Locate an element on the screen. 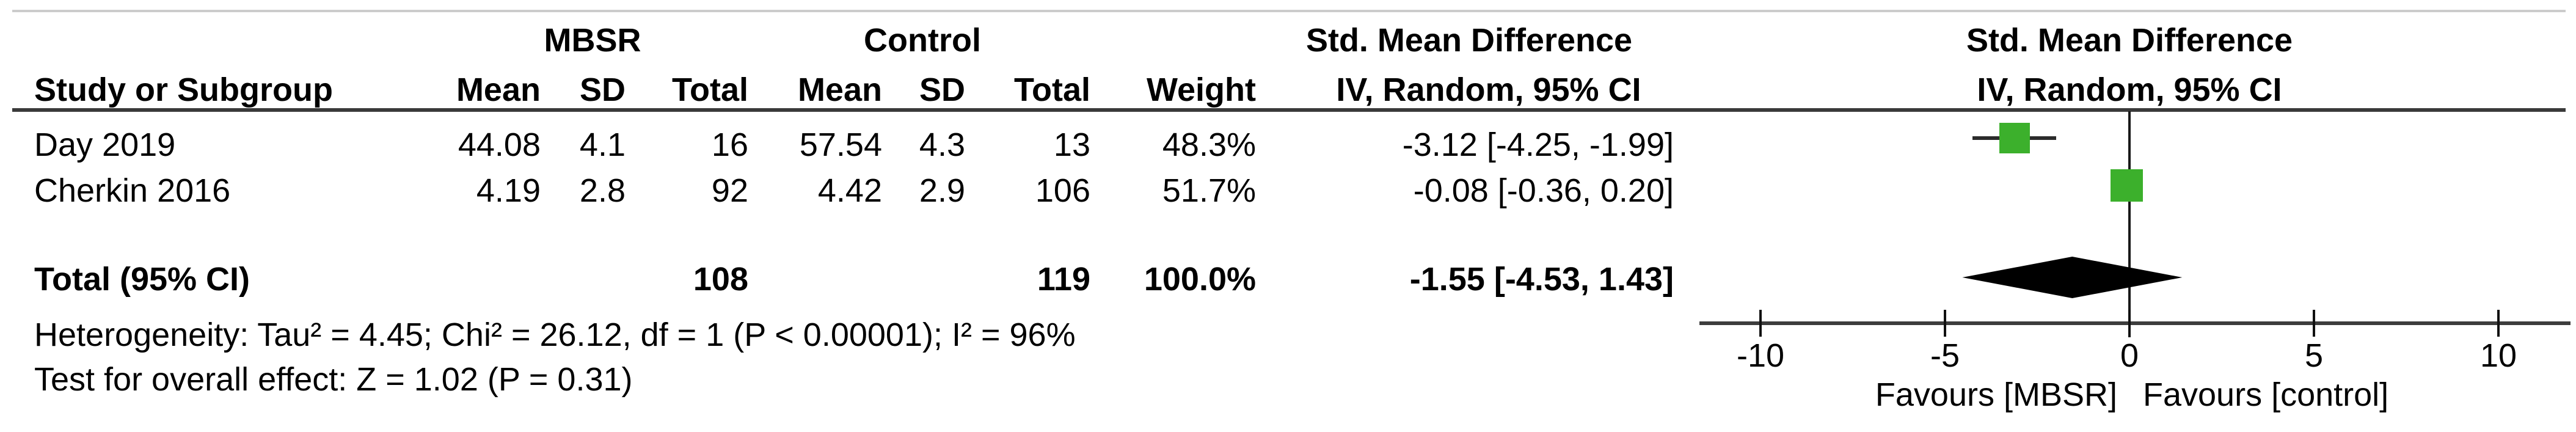 This screenshot has height=432, width=2576. axis-tick-label: 5 is located at coordinates (2314, 355).